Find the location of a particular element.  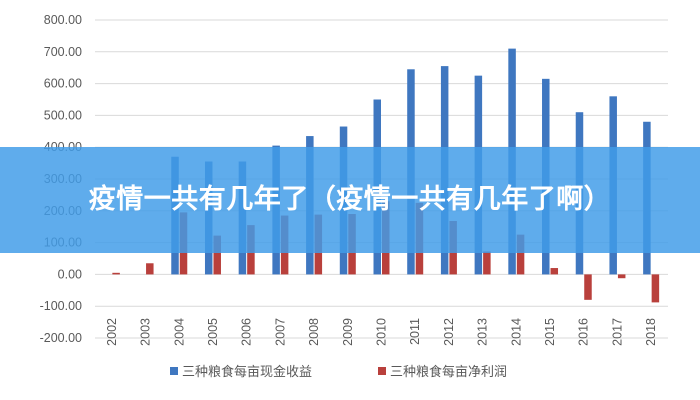

y-tick-label: 800.00 is located at coordinates (63, 20).